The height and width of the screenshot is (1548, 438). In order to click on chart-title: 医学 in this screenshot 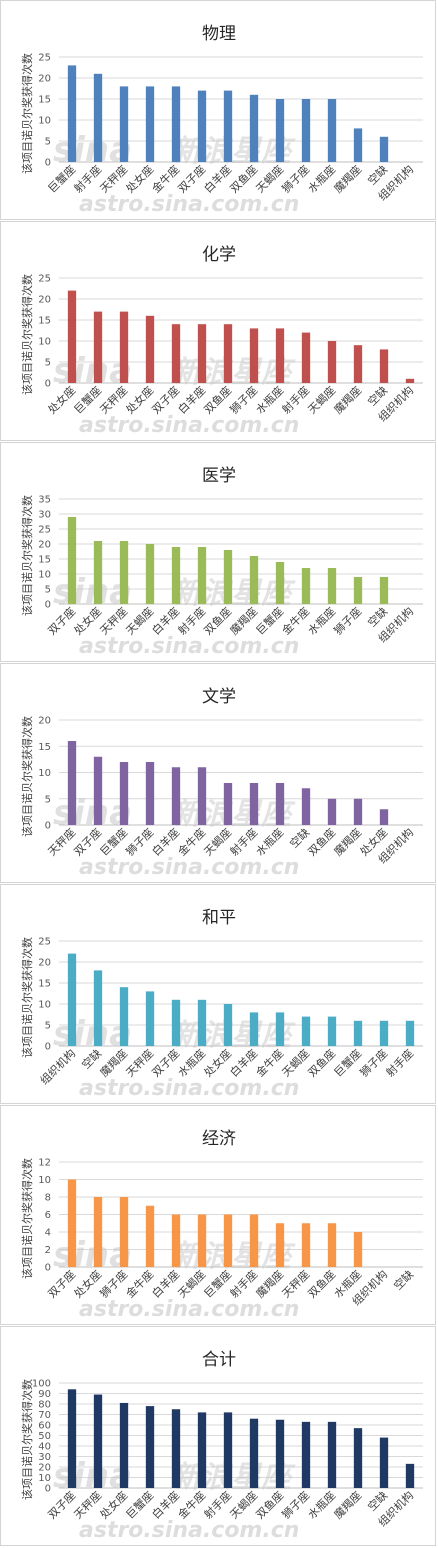, I will do `click(219, 476)`.